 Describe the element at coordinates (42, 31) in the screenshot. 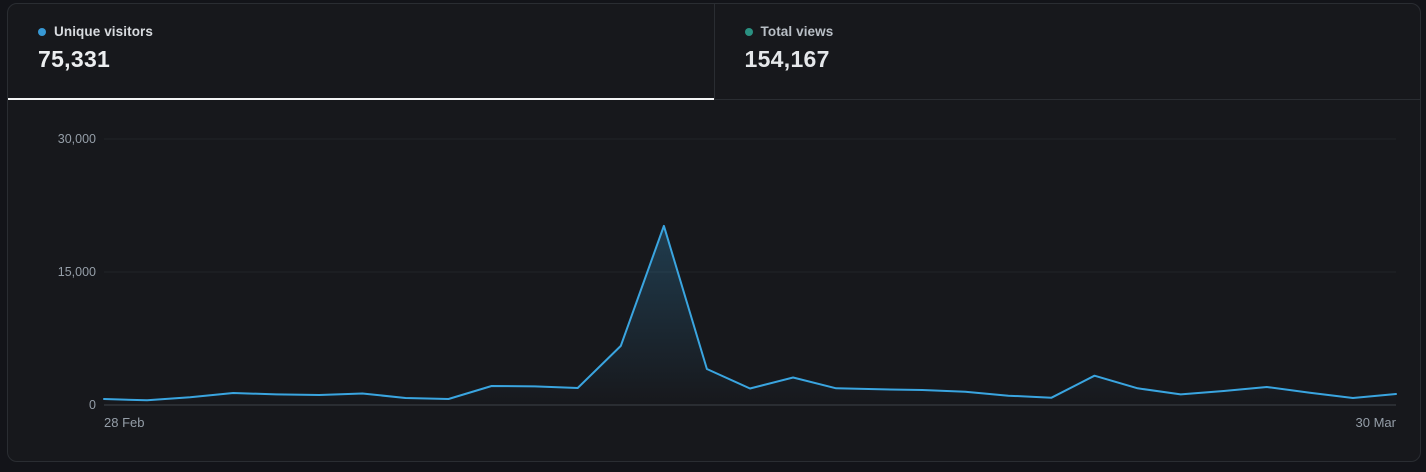

I see `unique-visitors-dot-icon` at that location.